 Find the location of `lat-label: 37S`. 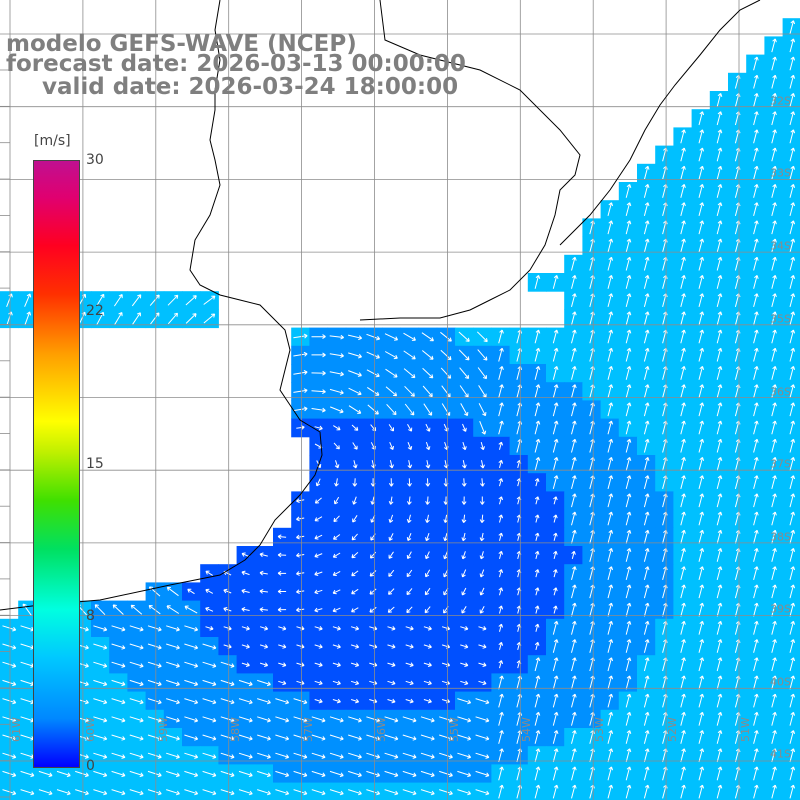

lat-label: 37S is located at coordinates (780, 464).